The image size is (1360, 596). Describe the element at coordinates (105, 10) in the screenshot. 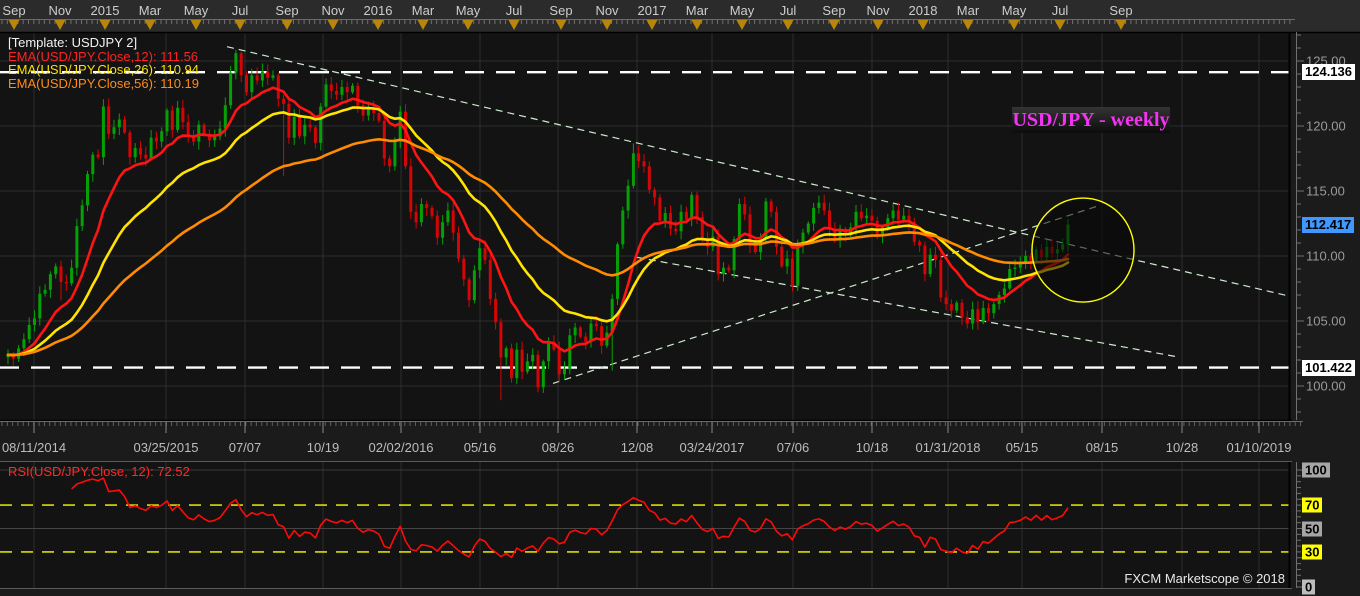

I see `month-label: 2015` at that location.